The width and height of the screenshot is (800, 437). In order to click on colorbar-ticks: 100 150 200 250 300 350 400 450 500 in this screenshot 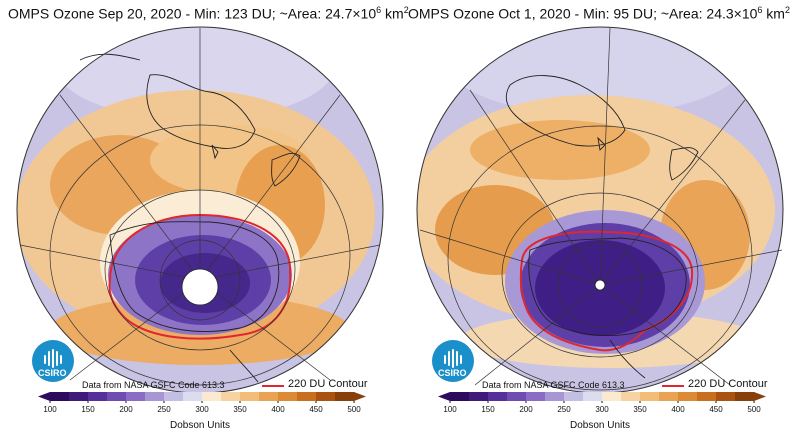, I will do `click(202, 407)`.